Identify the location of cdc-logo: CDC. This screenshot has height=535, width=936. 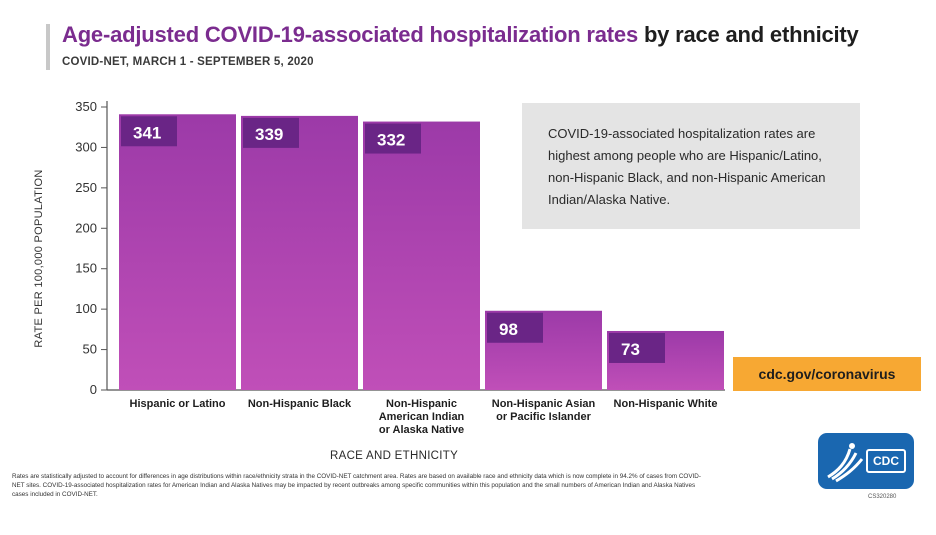
(866, 461).